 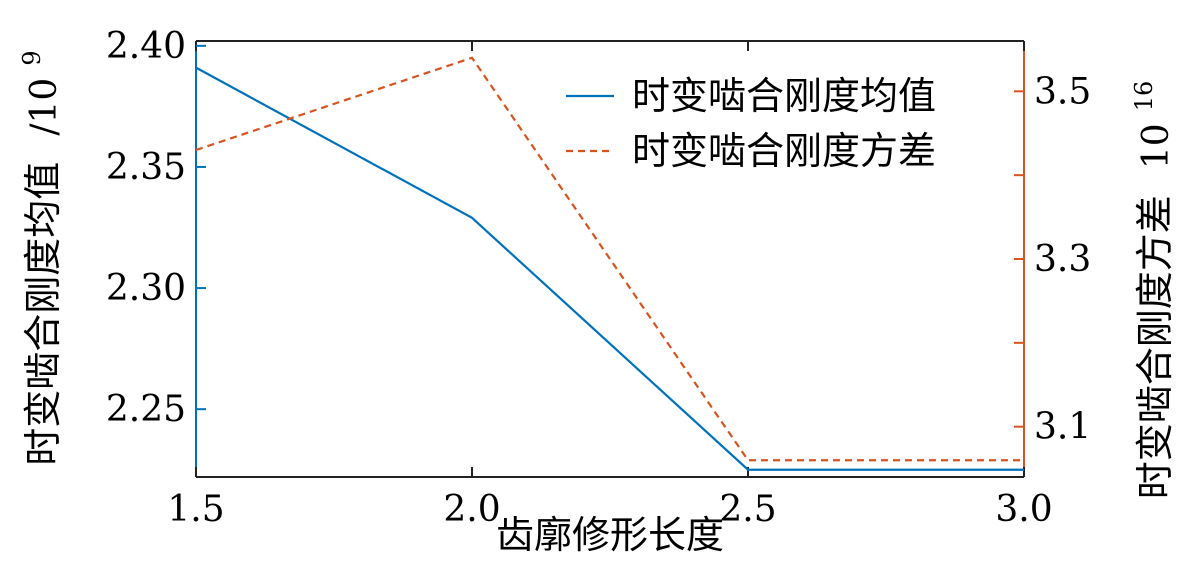 What do you see at coordinates (784, 151) in the screenshot?
I see `legend-label: 时变啮合刚度方差` at bounding box center [784, 151].